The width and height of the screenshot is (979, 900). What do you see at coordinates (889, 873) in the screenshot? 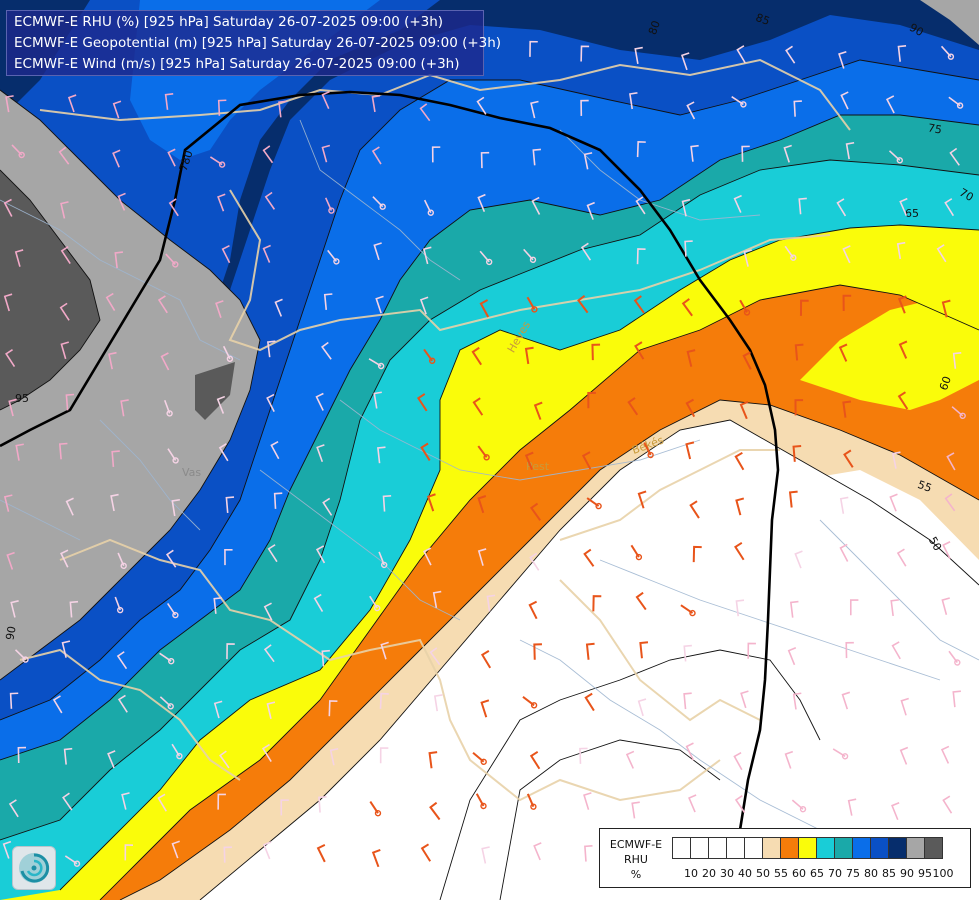
I see `legend-tick: 85` at bounding box center [889, 873].